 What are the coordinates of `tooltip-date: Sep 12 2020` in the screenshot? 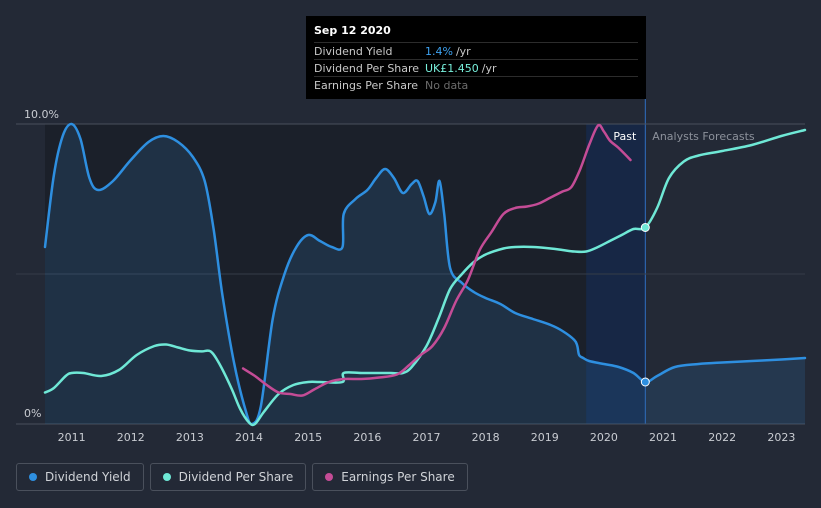 It's located at (352, 30).